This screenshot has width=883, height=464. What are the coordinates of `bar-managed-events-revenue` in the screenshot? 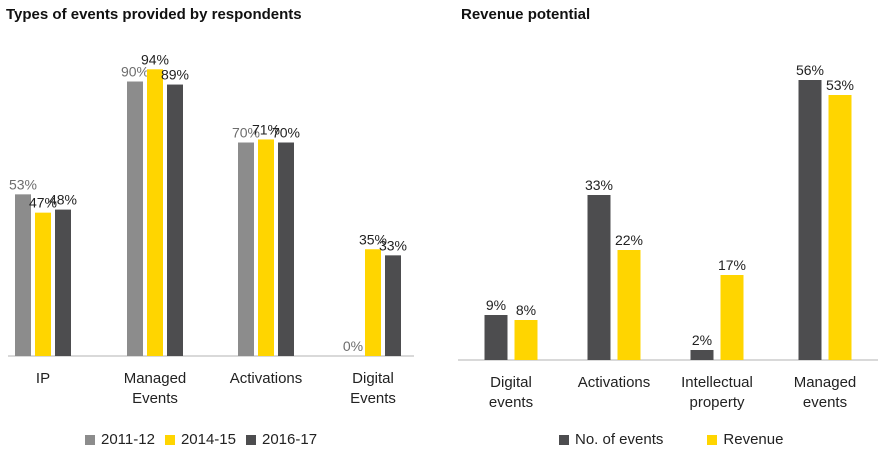 It's located at (840, 227).